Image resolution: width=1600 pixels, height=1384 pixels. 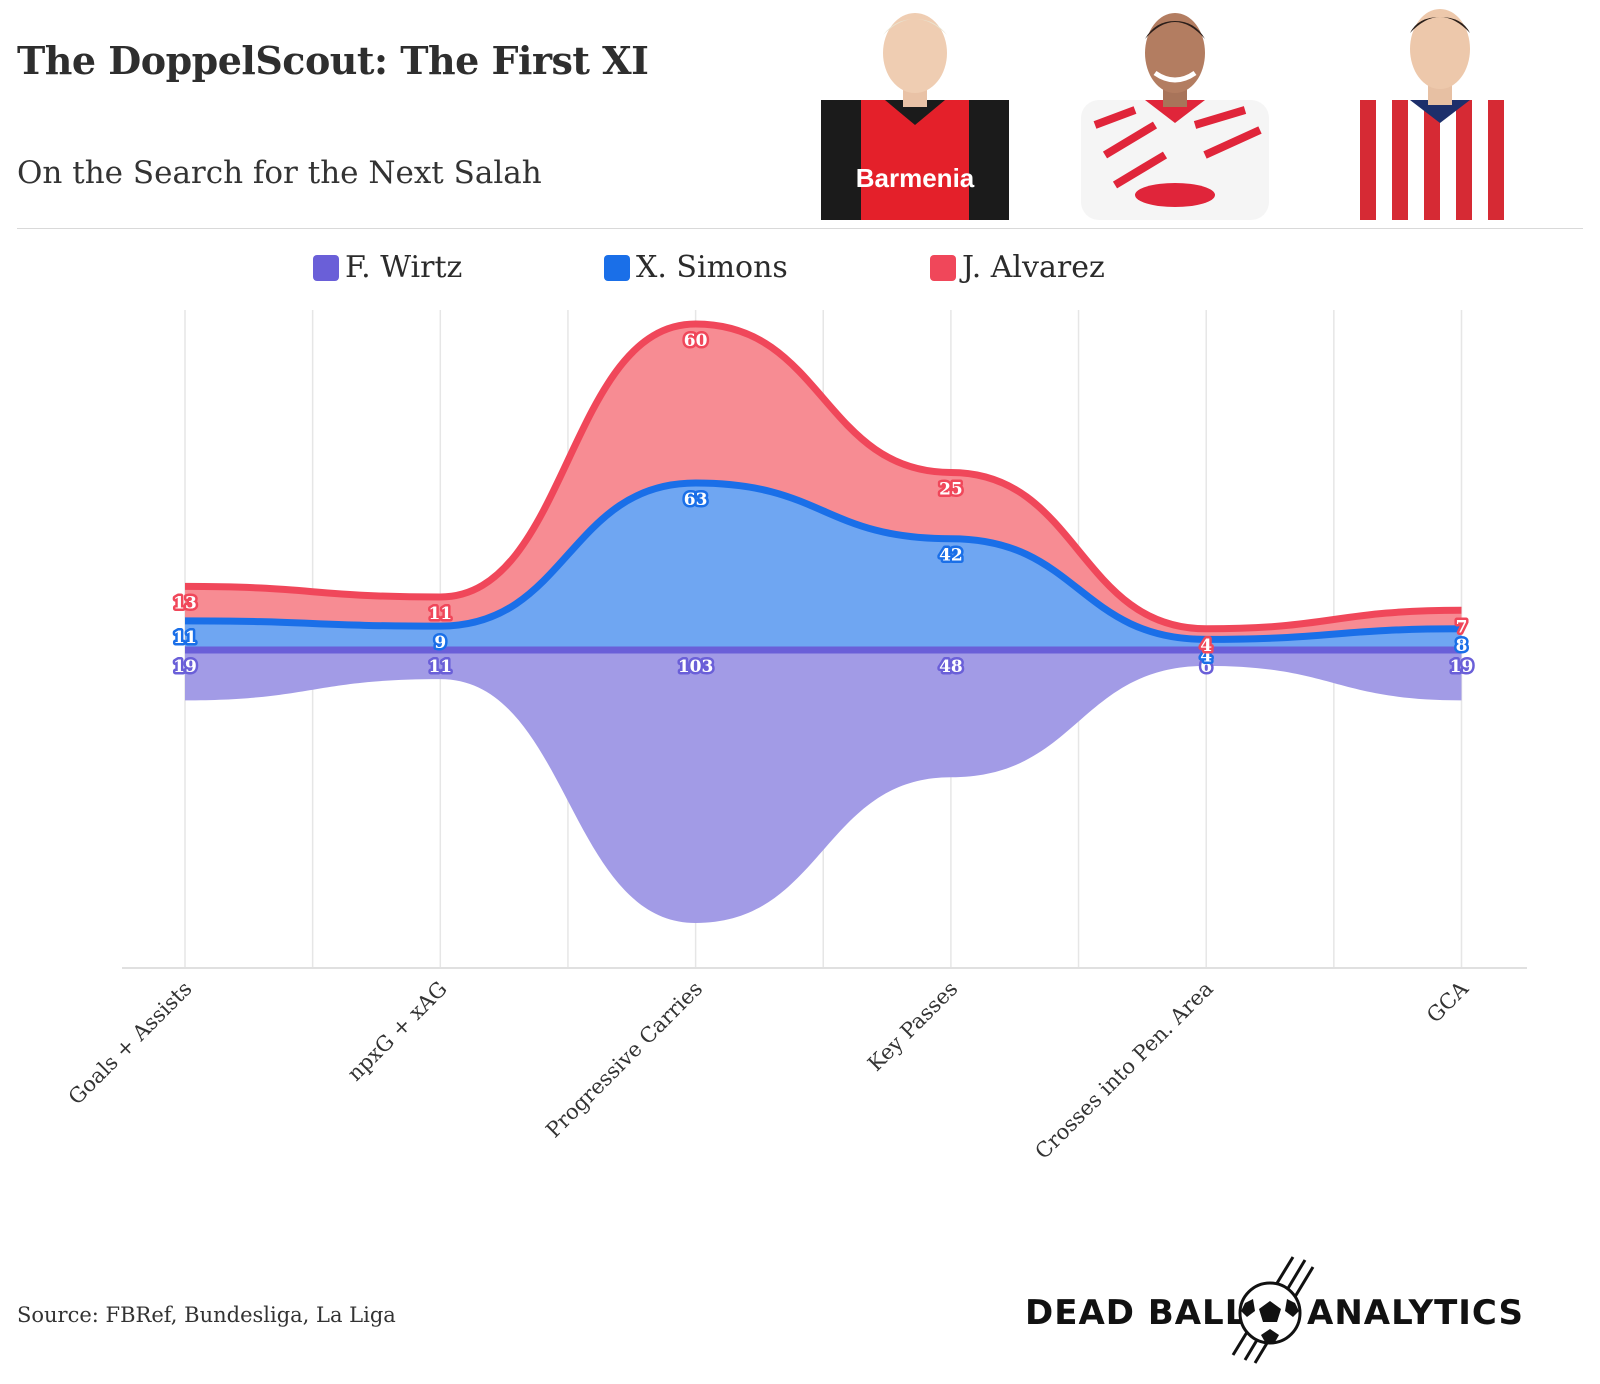 I want to click on data-label-simons: 9, so click(x=440, y=643).